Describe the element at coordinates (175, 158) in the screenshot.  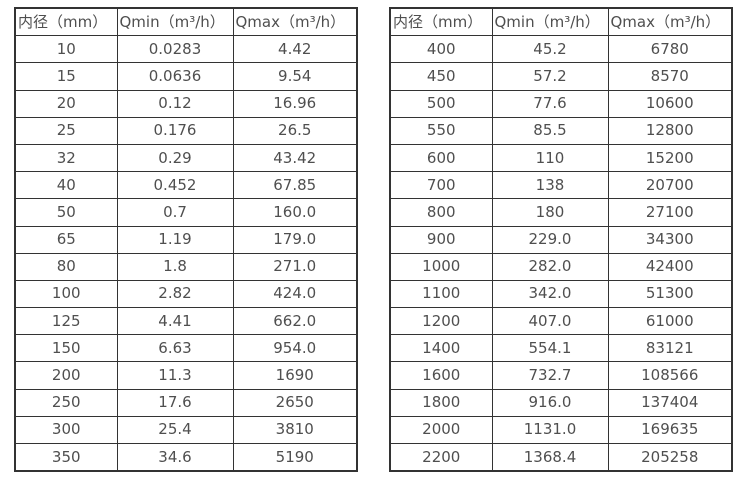
I see `qmin-cell: 0.29` at that location.